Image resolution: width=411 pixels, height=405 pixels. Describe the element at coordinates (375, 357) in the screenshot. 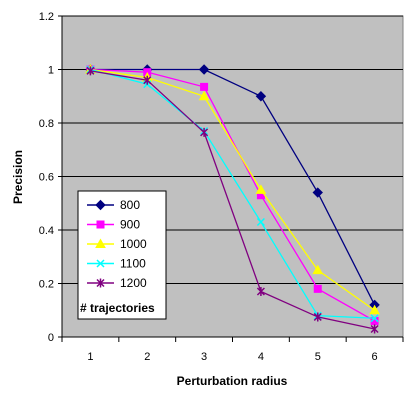

I see `x-tick-label: 6` at that location.